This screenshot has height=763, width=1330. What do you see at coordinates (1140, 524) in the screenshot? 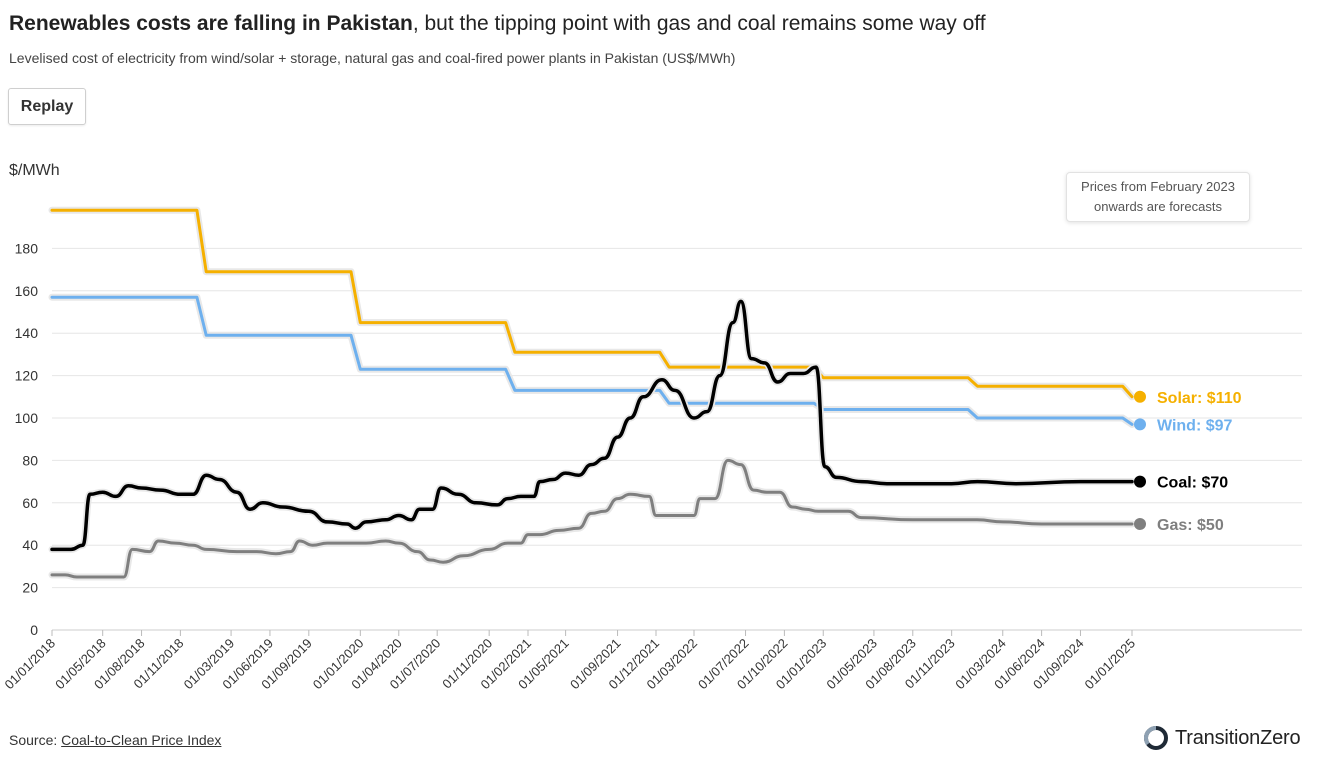
I see `gas-end-dot` at bounding box center [1140, 524].